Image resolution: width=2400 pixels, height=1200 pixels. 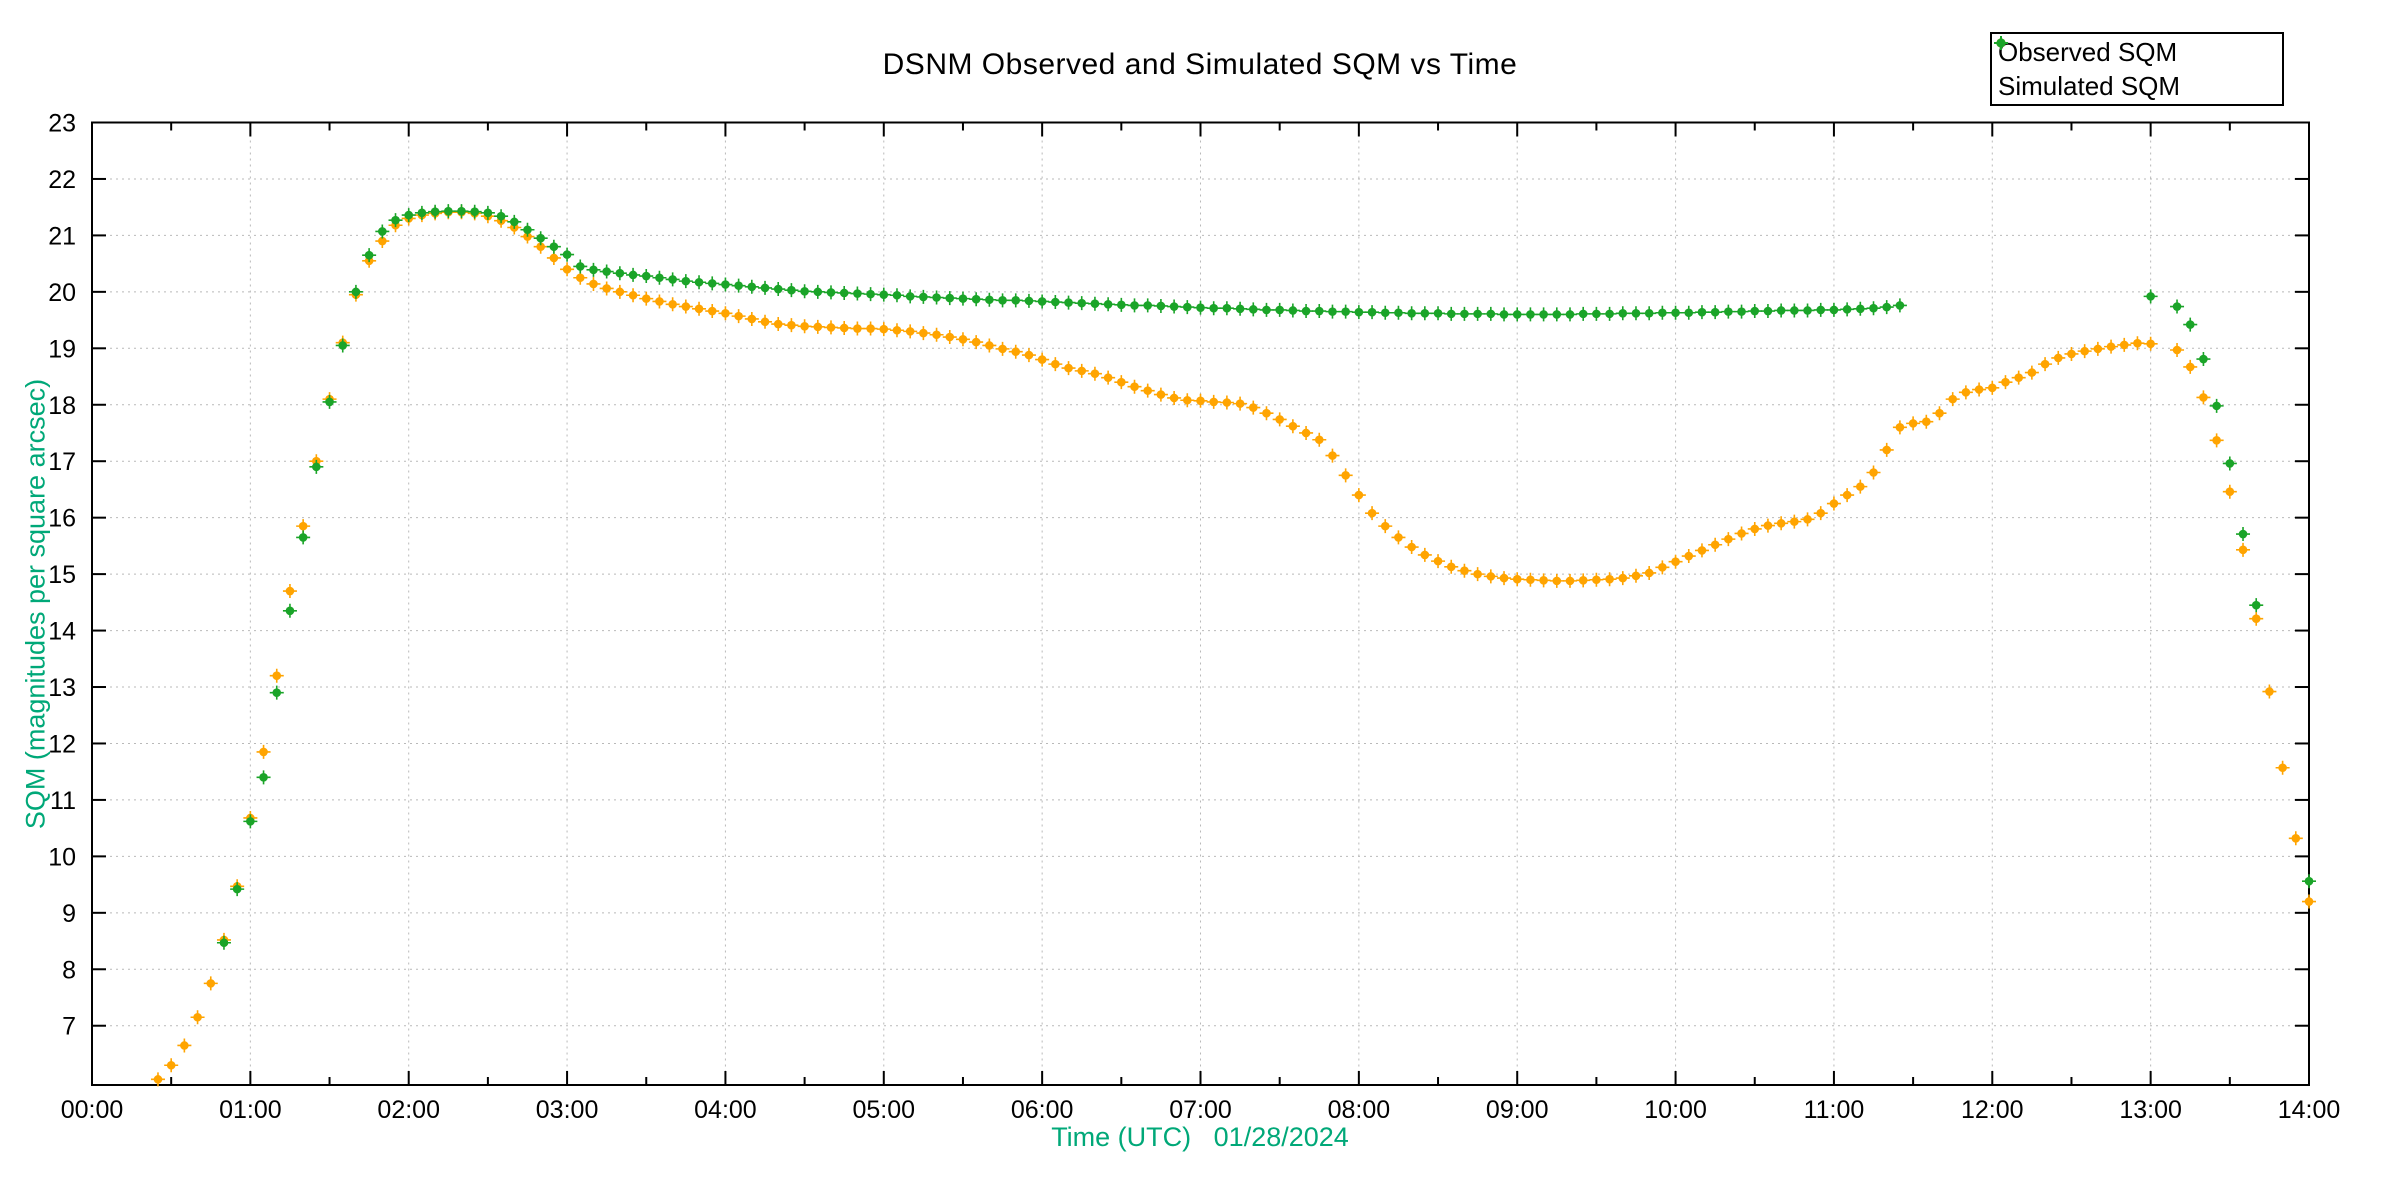 I want to click on y-axis-label: SQM (magnitudes per square arcsec), so click(x=35, y=604).